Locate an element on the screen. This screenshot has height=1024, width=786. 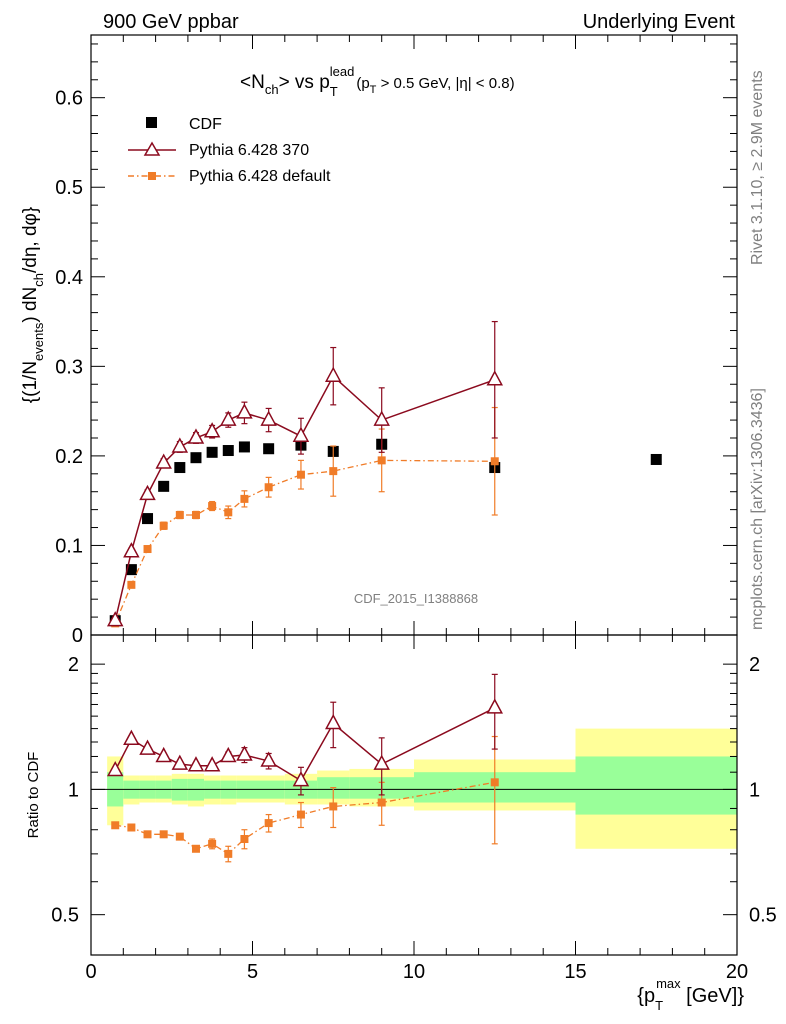
title-var-sup: lead is located at coordinates (342, 71).